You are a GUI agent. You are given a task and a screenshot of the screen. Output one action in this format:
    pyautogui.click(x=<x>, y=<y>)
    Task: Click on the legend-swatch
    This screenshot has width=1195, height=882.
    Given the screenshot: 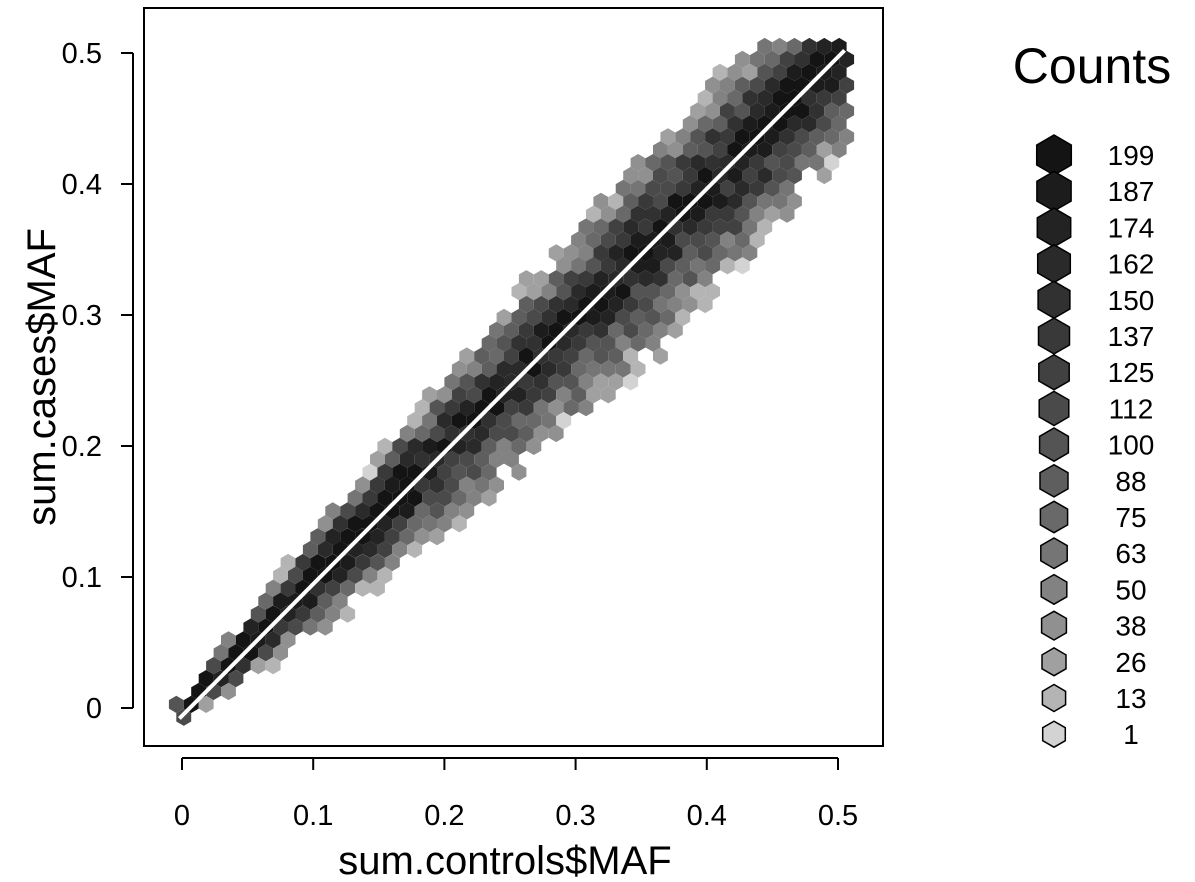 What is the action you would take?
    pyautogui.click(x=1054, y=553)
    